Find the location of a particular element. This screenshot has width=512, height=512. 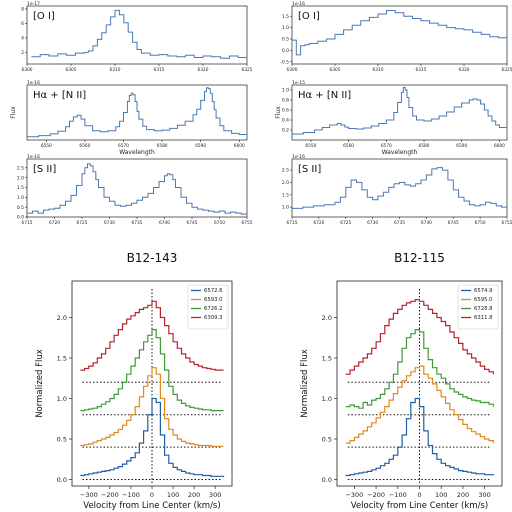

offset-label: 1e-15 is located at coordinates (298, 83).